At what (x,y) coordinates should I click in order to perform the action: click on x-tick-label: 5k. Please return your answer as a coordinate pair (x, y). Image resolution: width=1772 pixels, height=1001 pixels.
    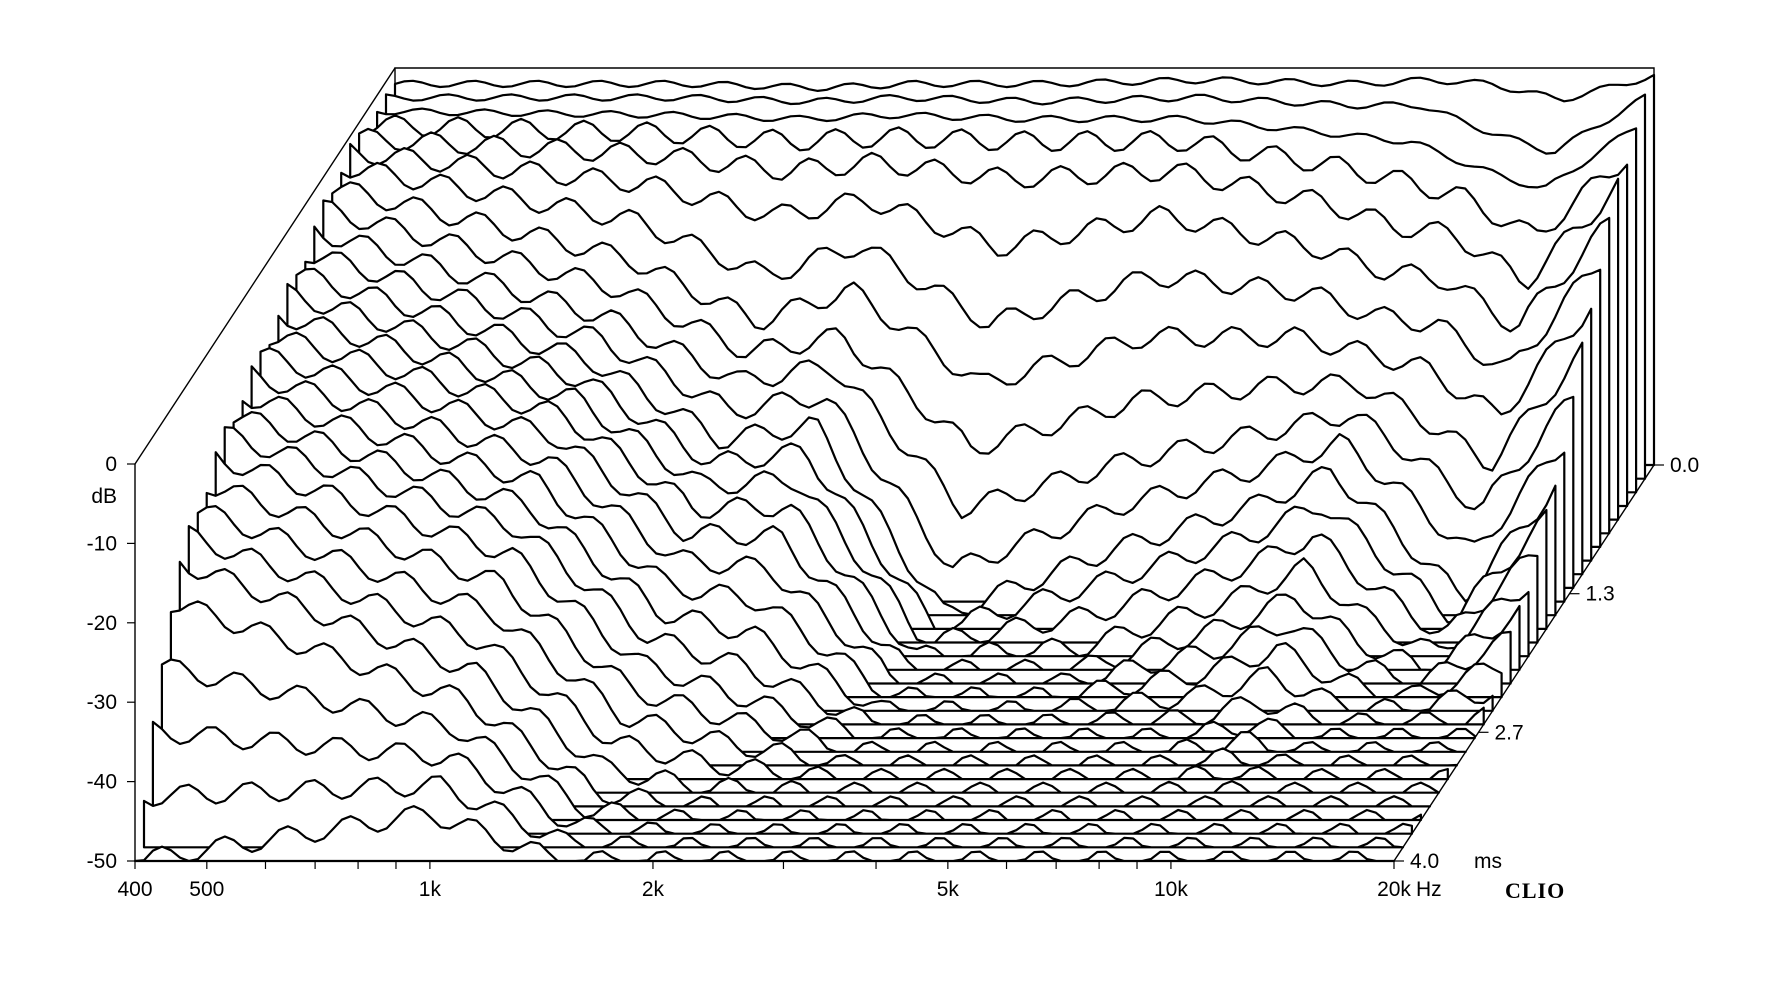
    Looking at the image, I should click on (948, 889).